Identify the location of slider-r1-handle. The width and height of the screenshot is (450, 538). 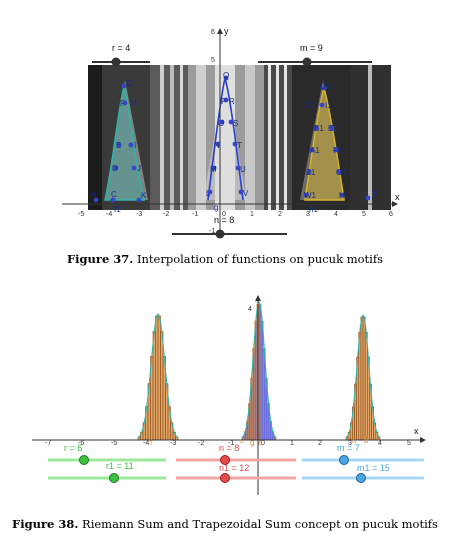
(114, 478).